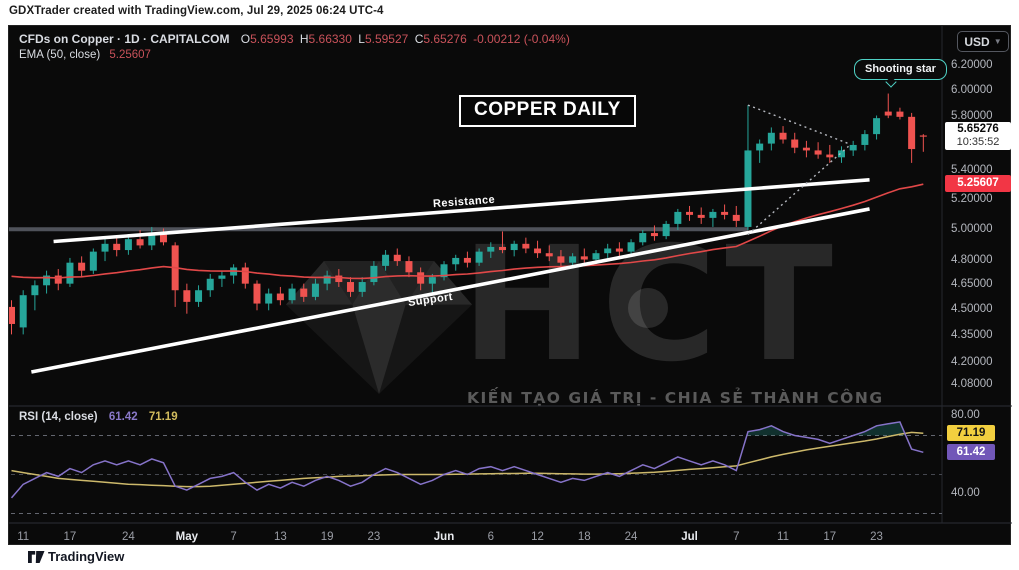 The height and width of the screenshot is (570, 1019). Describe the element at coordinates (361, 39) in the screenshot. I see `ohlc-low-label: L` at that location.